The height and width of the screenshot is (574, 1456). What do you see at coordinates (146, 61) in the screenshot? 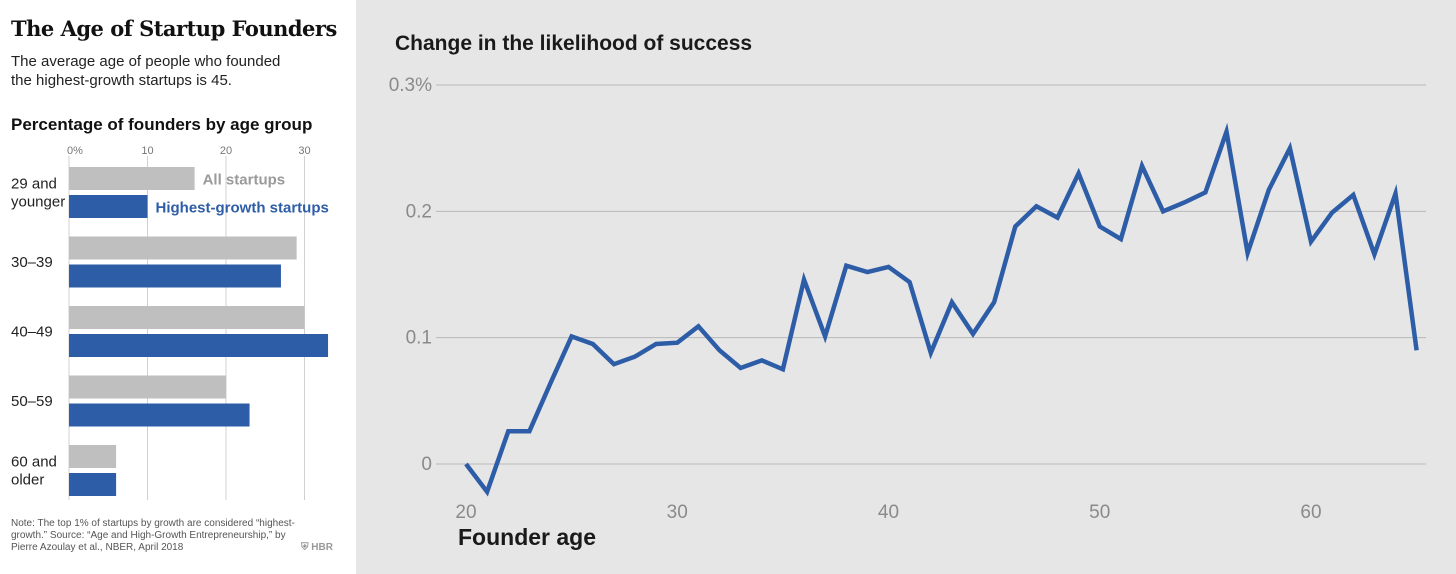
I see `subtitle-line: The average age of people who founded` at bounding box center [146, 61].